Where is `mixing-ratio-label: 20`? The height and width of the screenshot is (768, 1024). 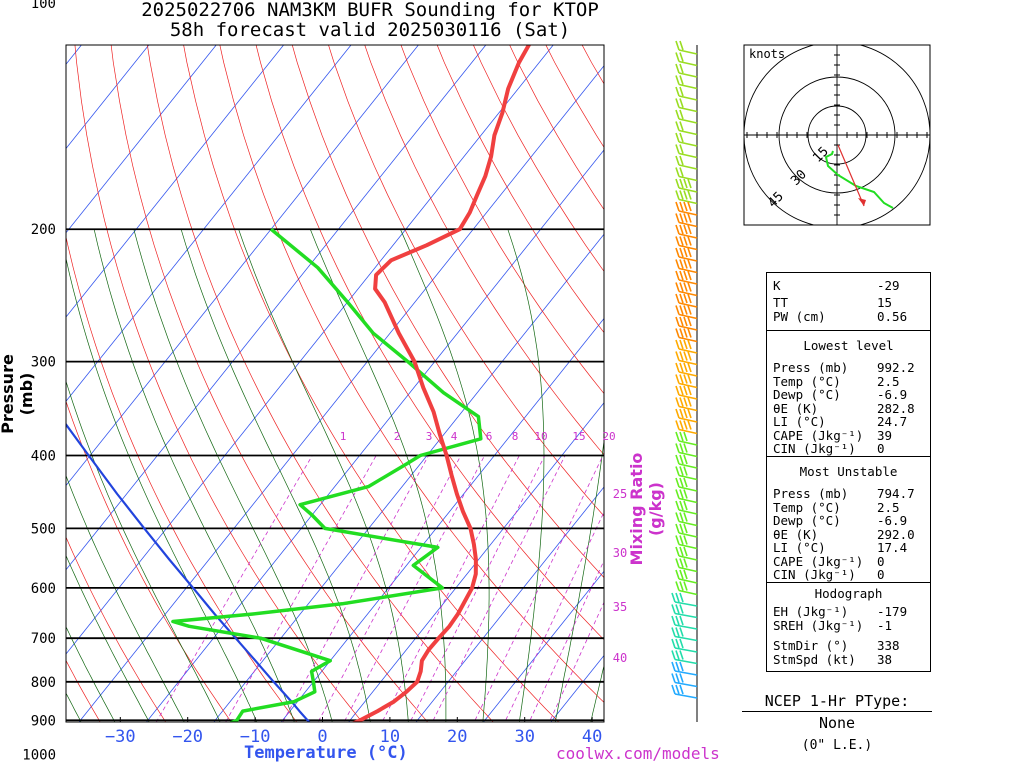
mixing-ratio-label: 20 is located at coordinates (608, 436).